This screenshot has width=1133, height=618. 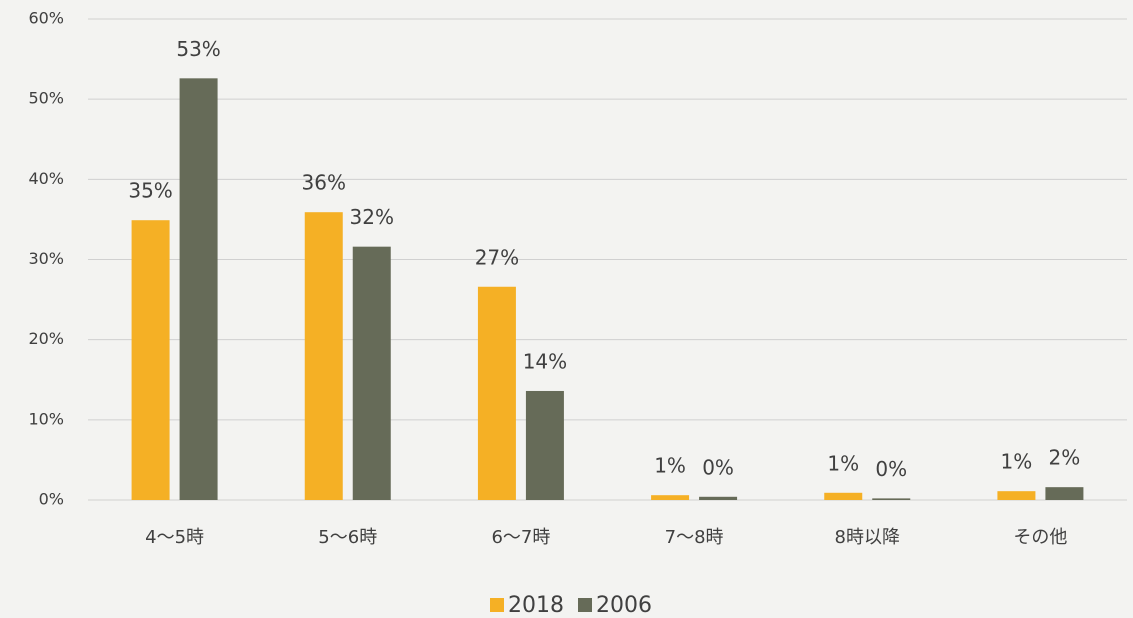 I want to click on y-tick-label: 50%, so click(x=46, y=98).